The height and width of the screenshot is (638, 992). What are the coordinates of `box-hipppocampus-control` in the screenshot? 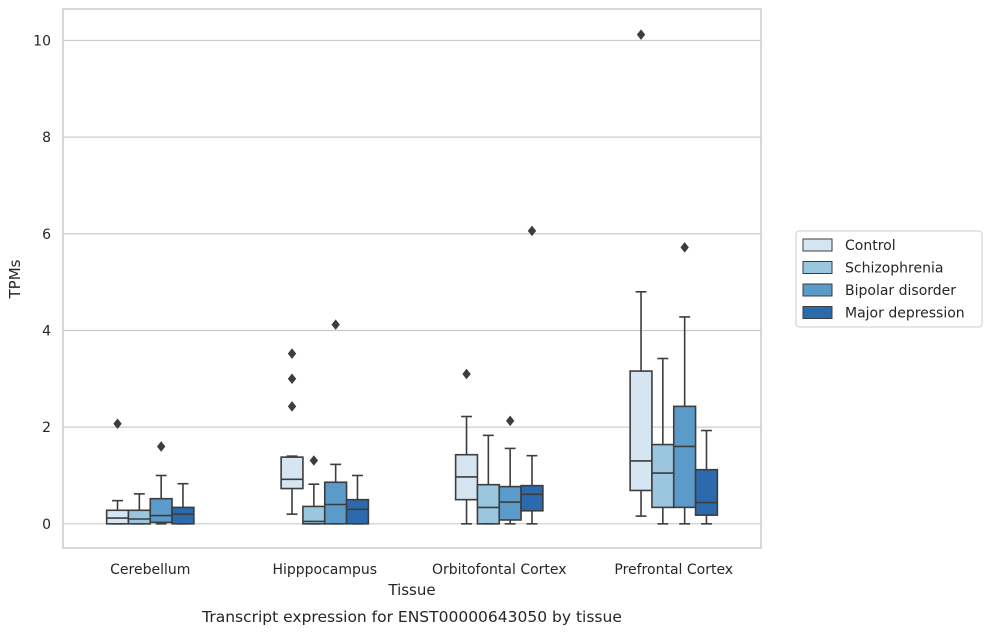 It's located at (292, 431).